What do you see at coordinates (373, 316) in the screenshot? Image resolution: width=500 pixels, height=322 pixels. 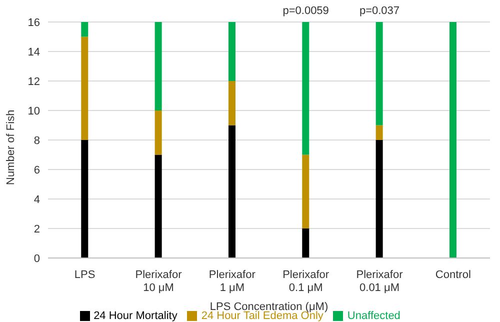 I see `legend-label: Unaffected` at bounding box center [373, 316].